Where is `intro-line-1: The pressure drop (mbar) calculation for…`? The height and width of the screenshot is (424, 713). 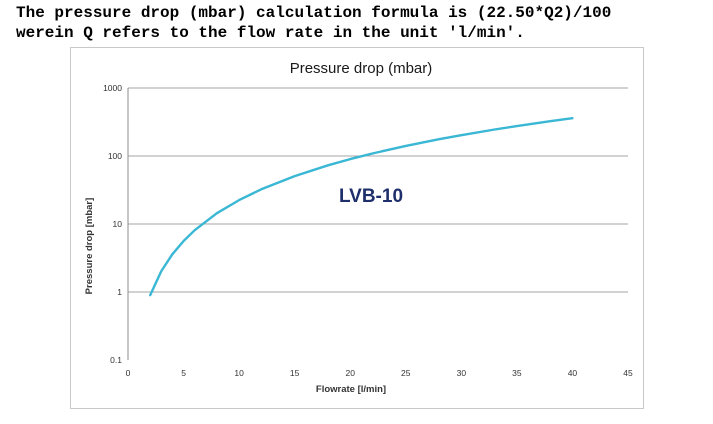 intro-line-1: The pressure drop (mbar) calculation for… is located at coordinates (314, 13).